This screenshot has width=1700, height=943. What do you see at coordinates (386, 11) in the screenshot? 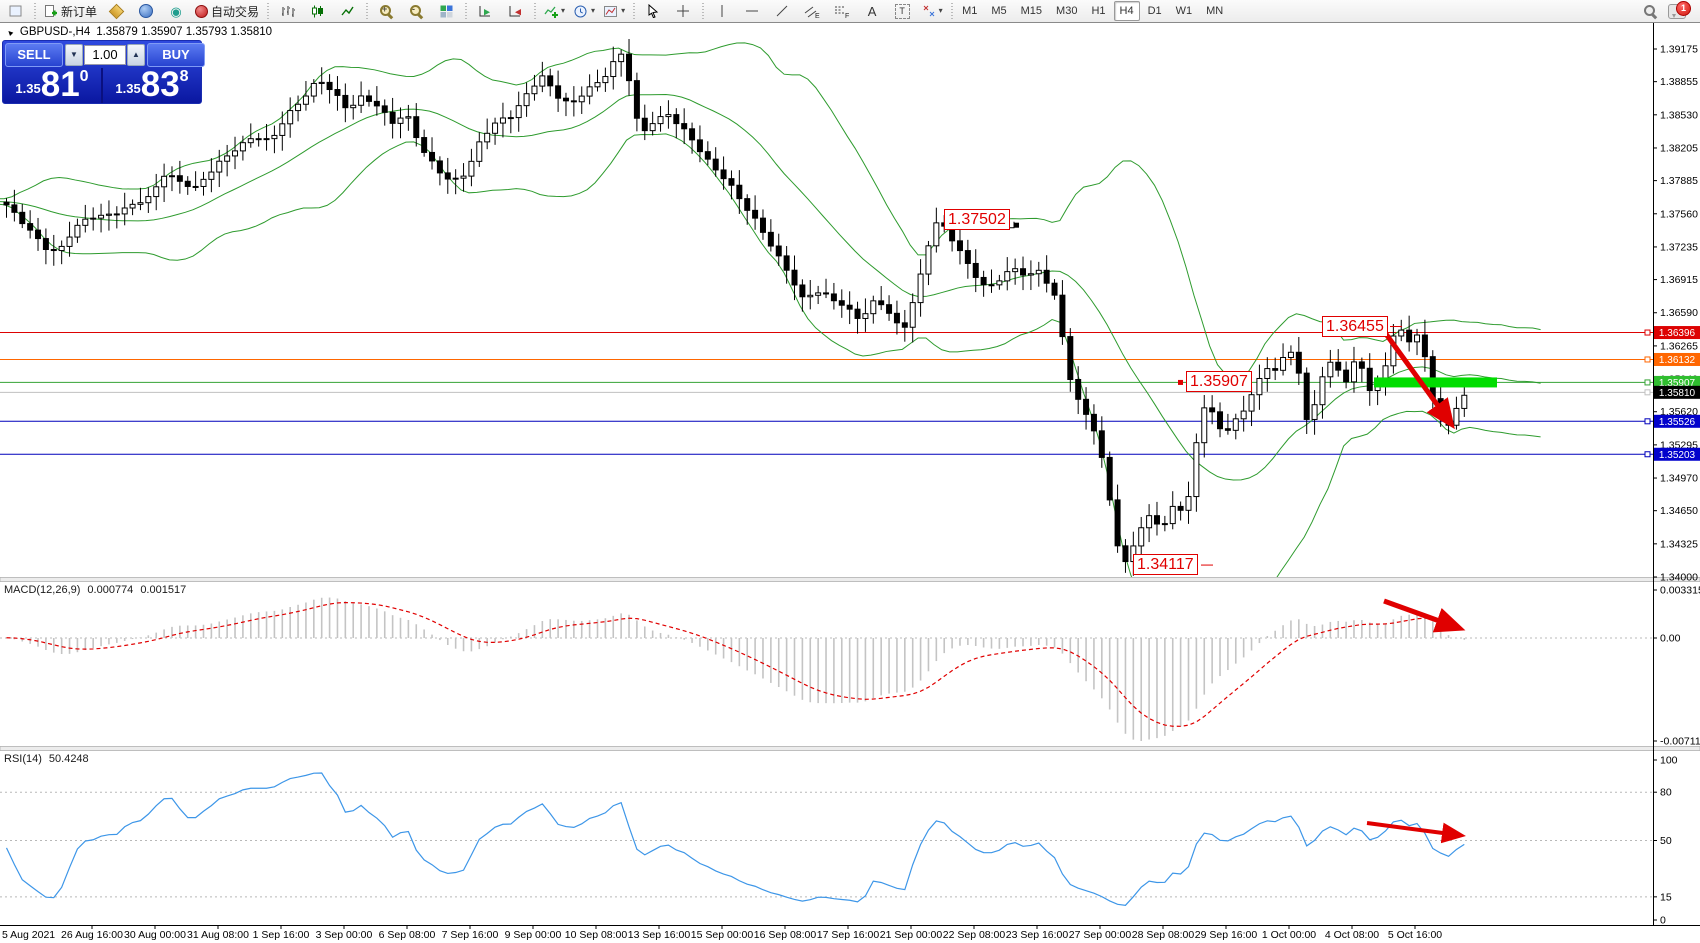
I see `zoom-in-button: +` at bounding box center [386, 11].